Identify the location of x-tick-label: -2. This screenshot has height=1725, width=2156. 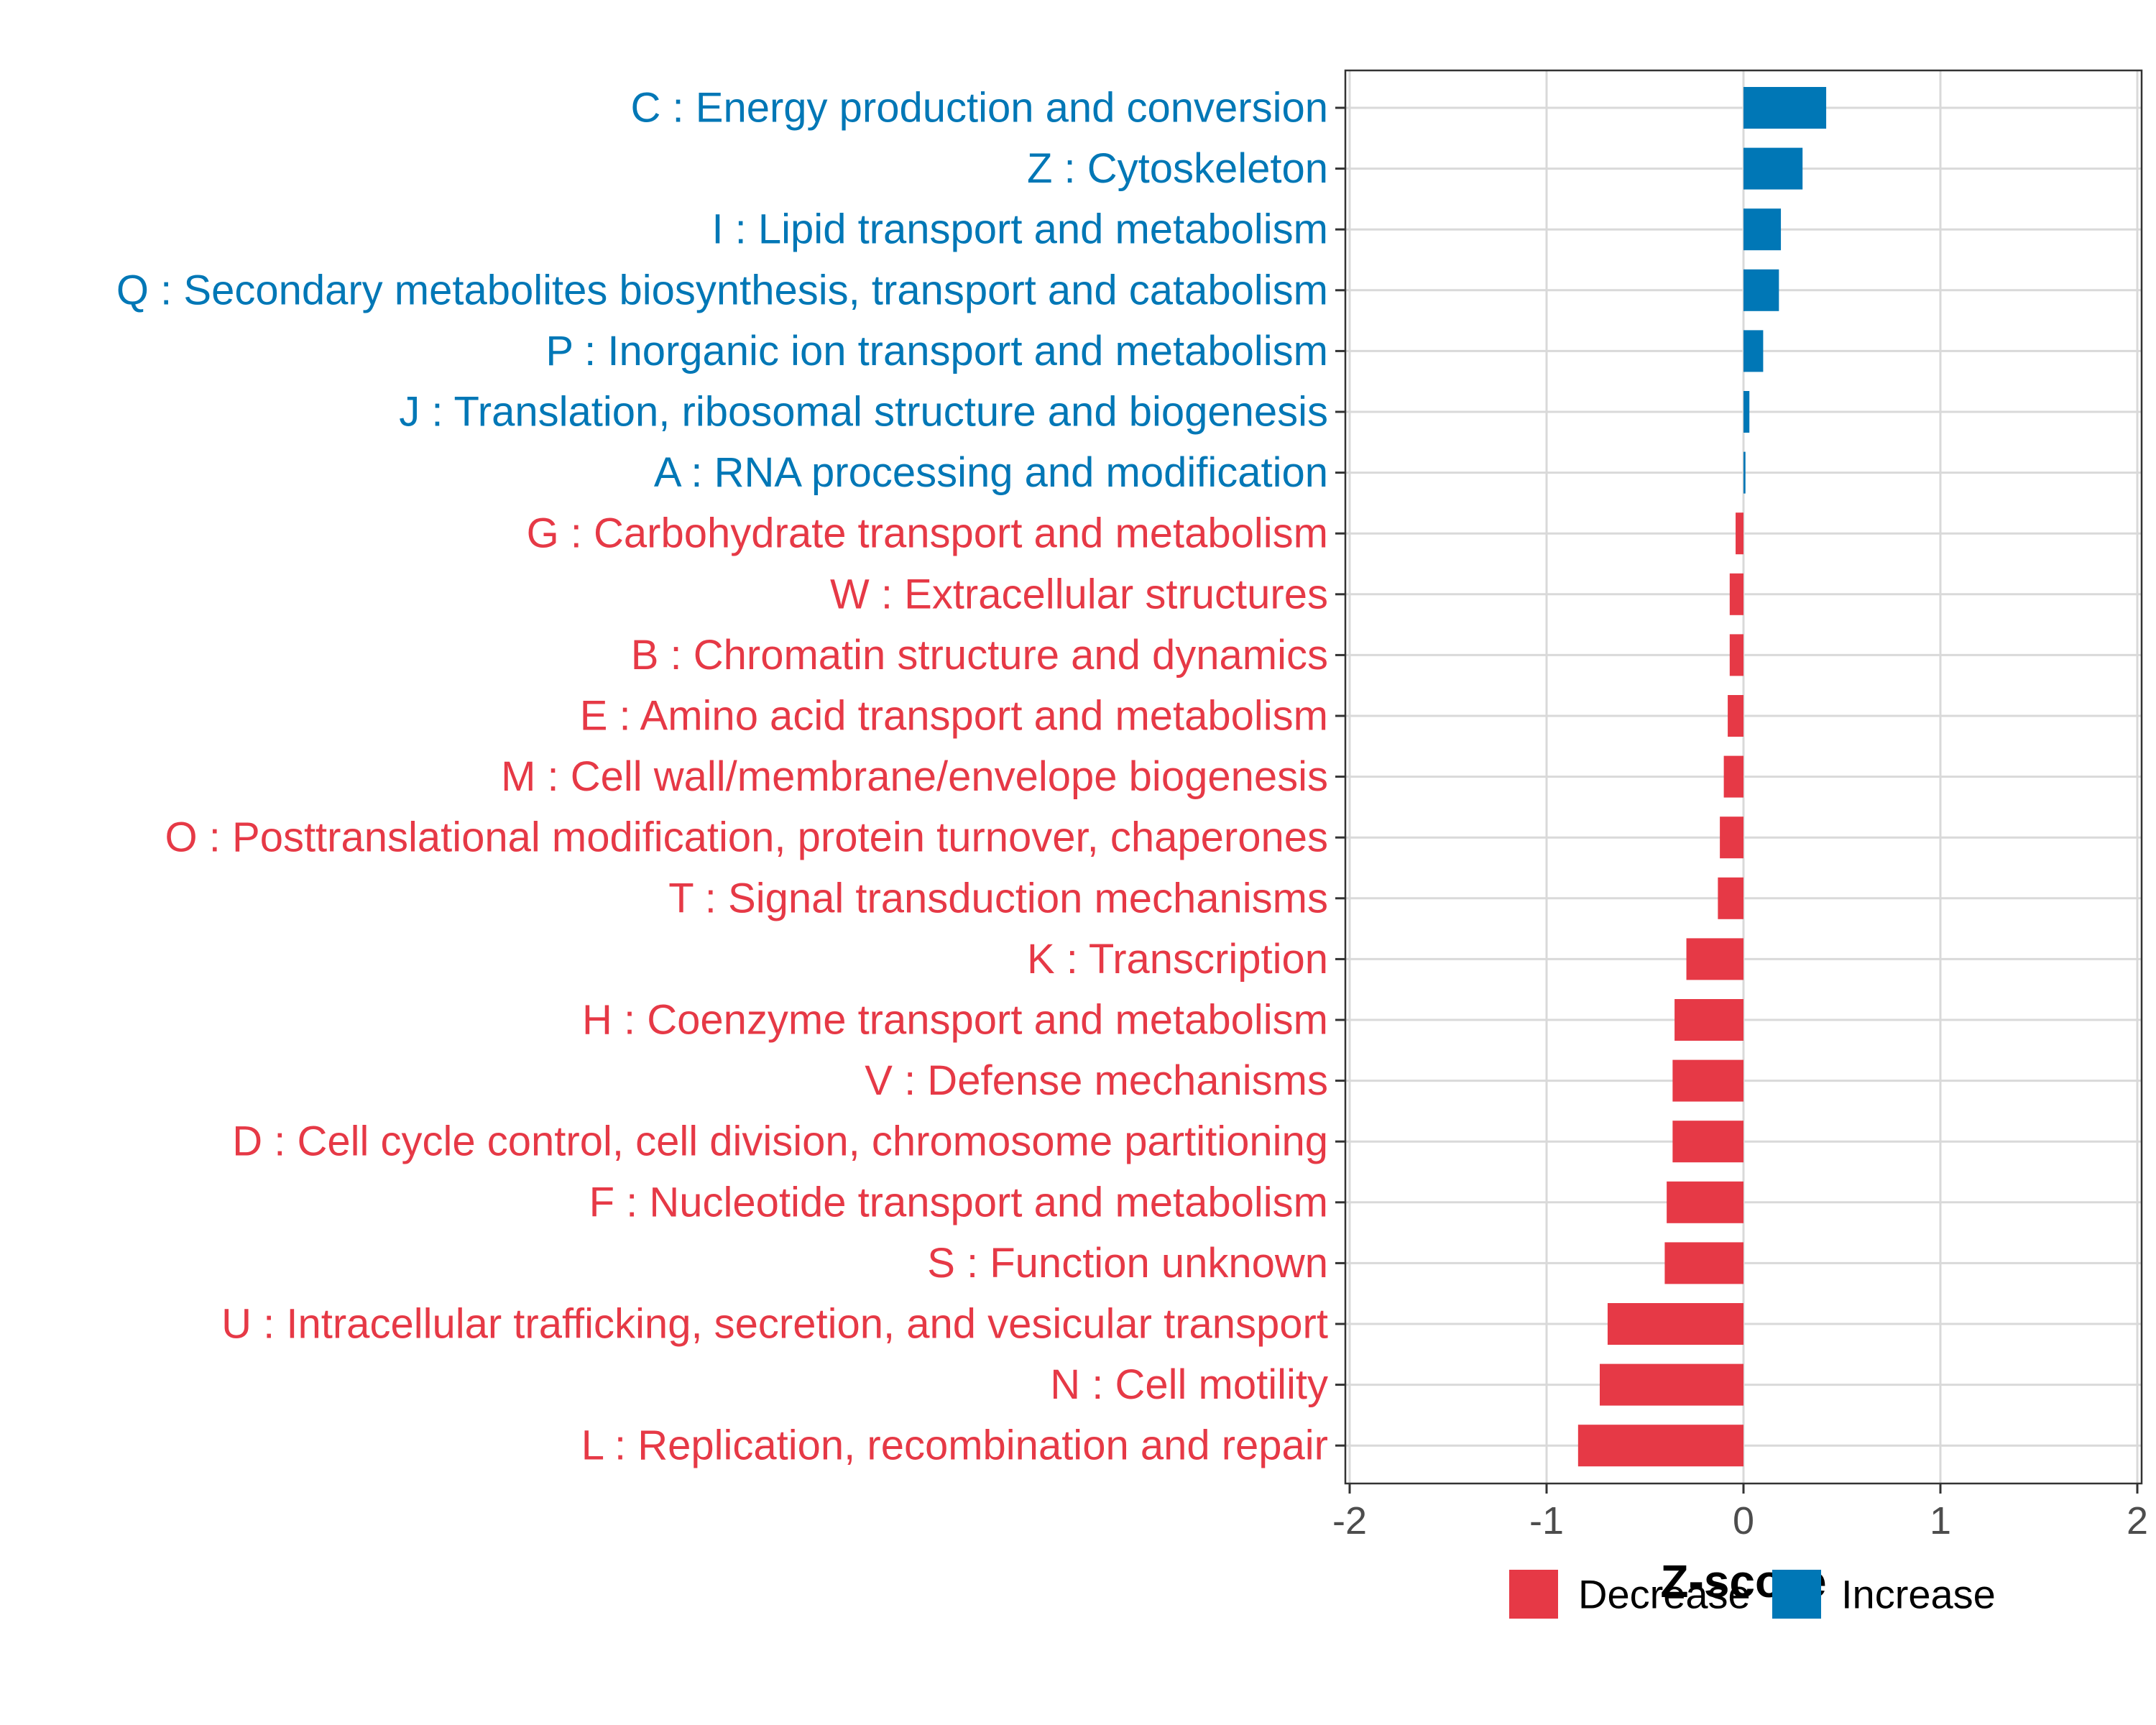
(1349, 1520).